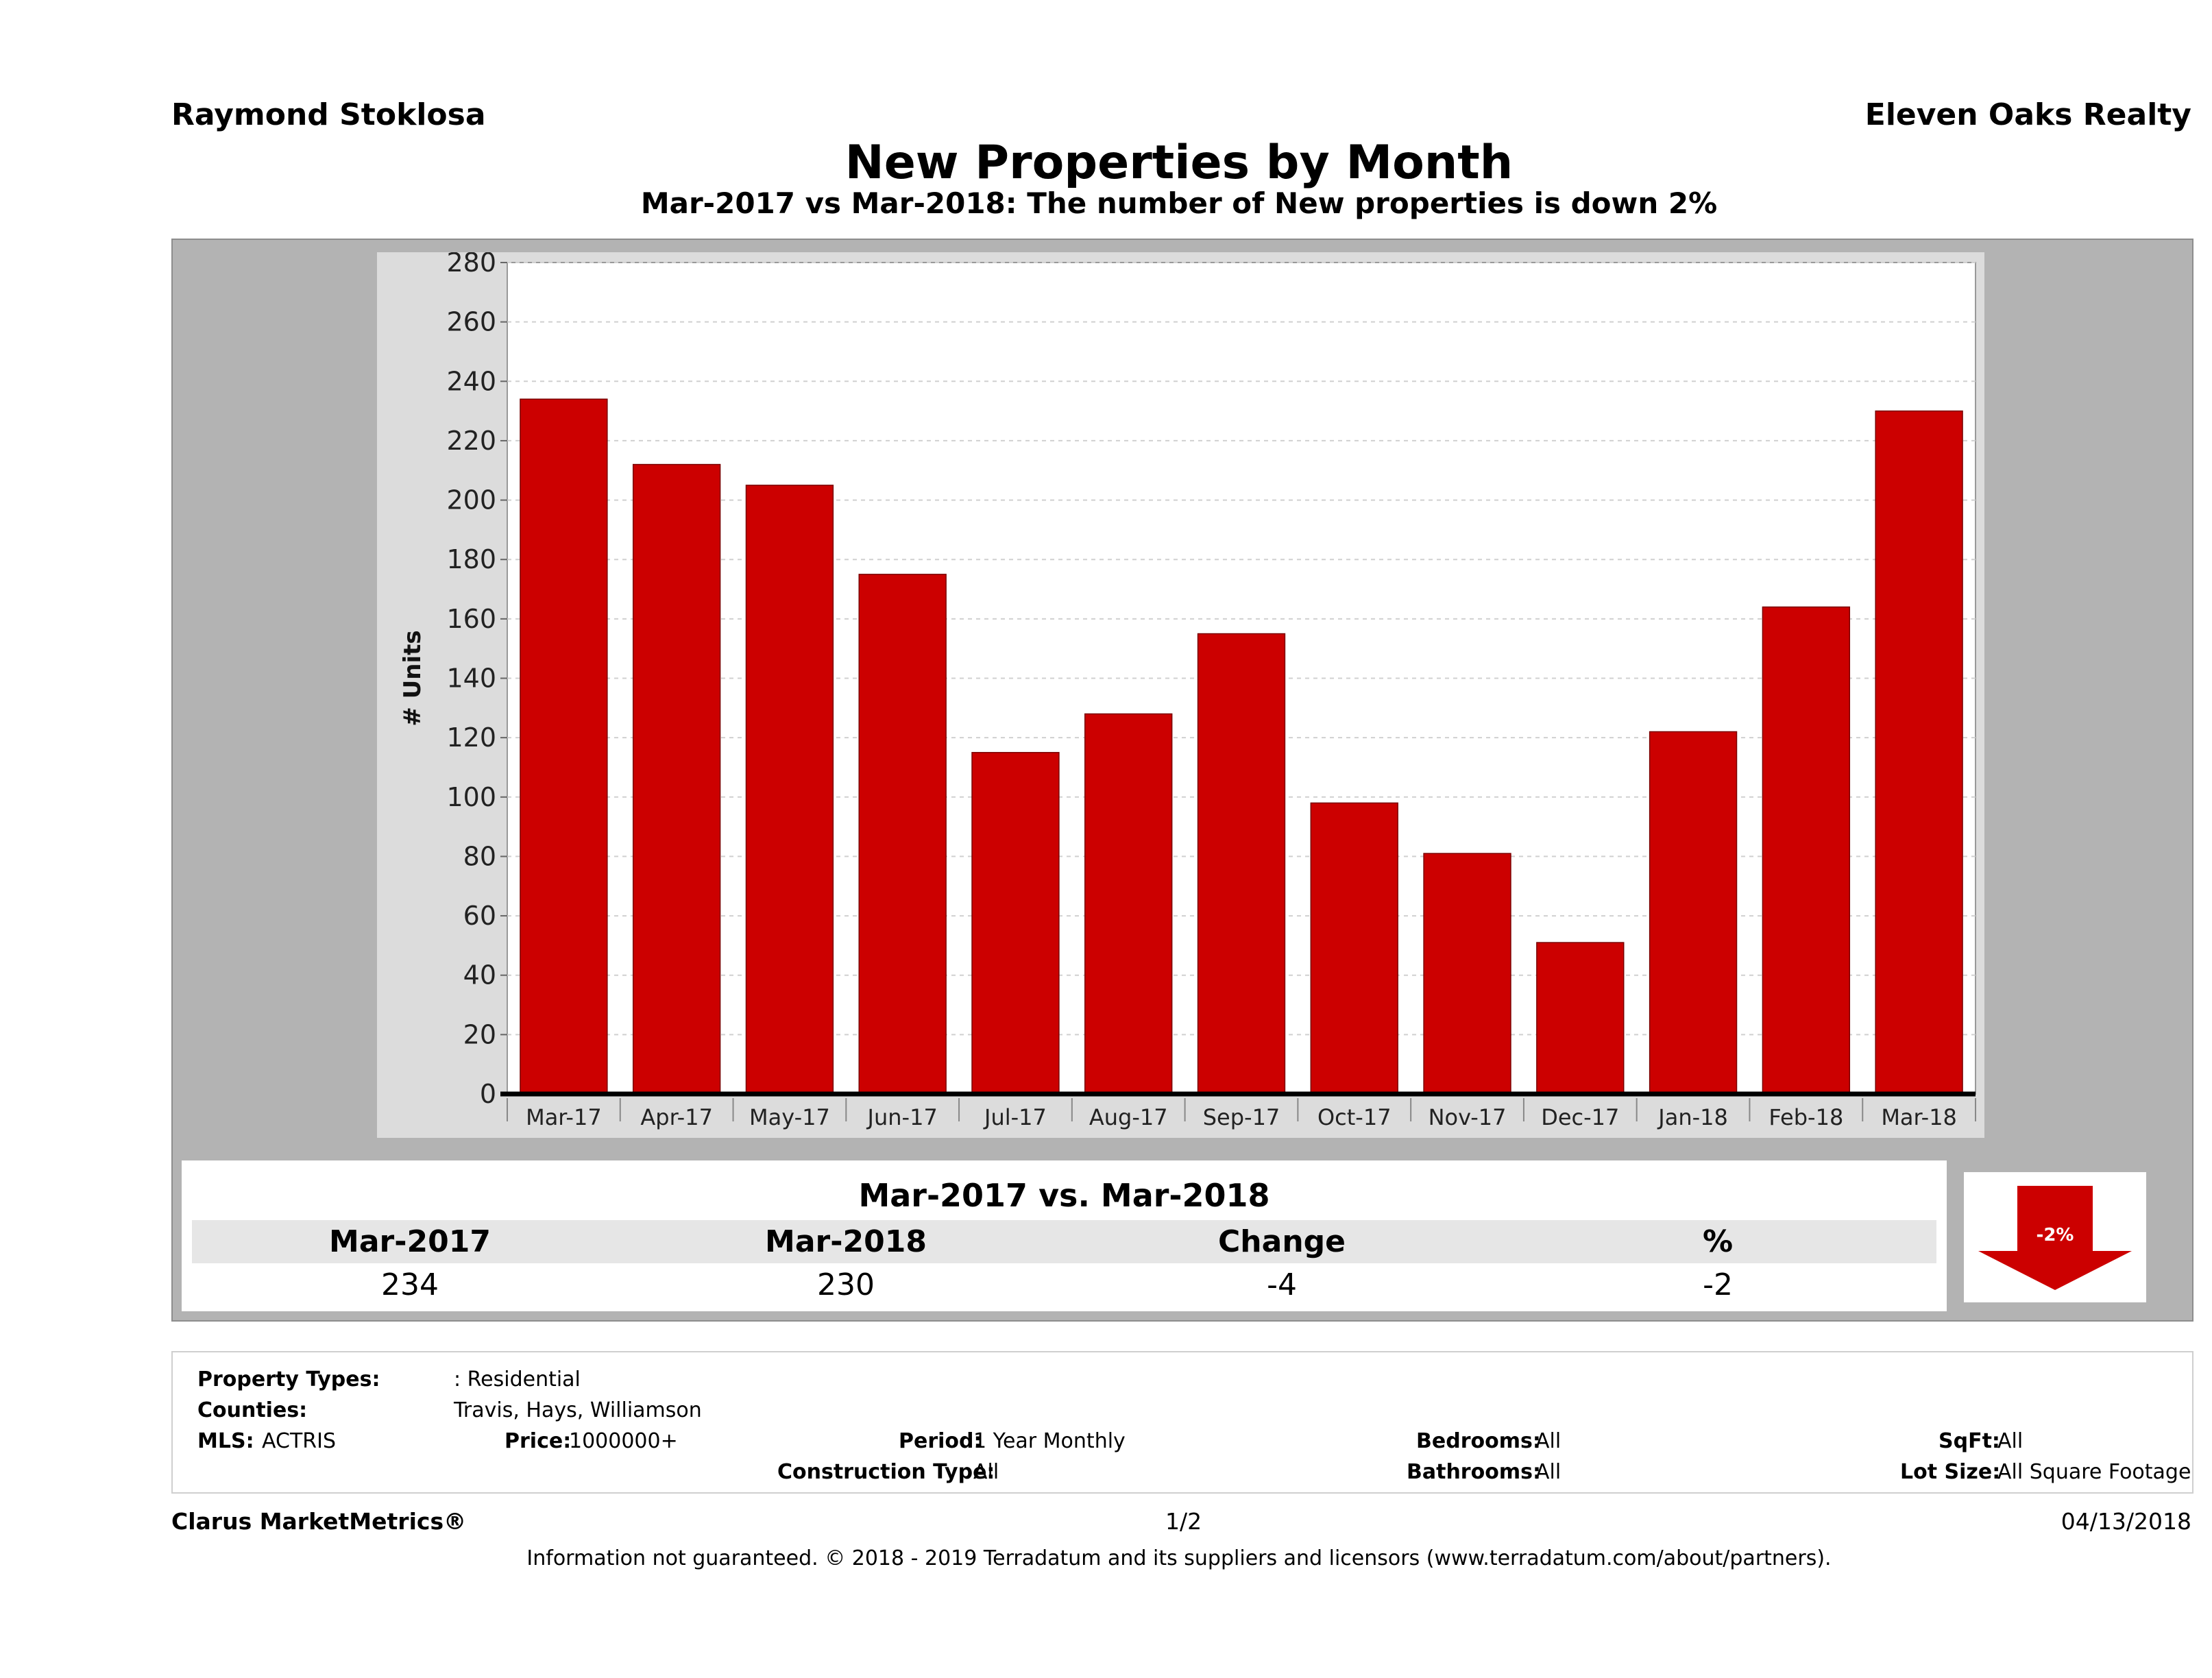 This screenshot has height=1678, width=2212. Describe the element at coordinates (1951, 1472) in the screenshot. I see `lot-size-label: Lot Size:` at that location.